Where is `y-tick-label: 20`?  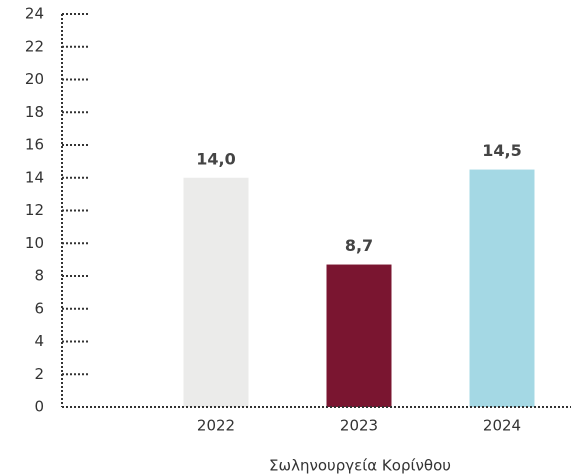
y-tick-label: 20 is located at coordinates (34, 79).